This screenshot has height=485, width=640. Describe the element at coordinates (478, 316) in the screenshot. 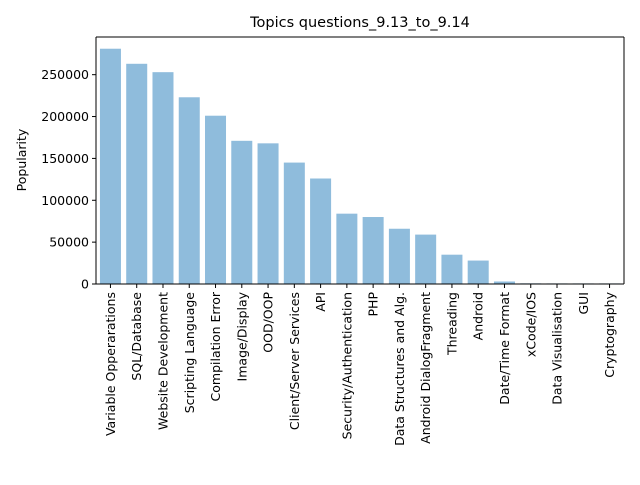

I see `x-tick-label-14: Android` at that location.